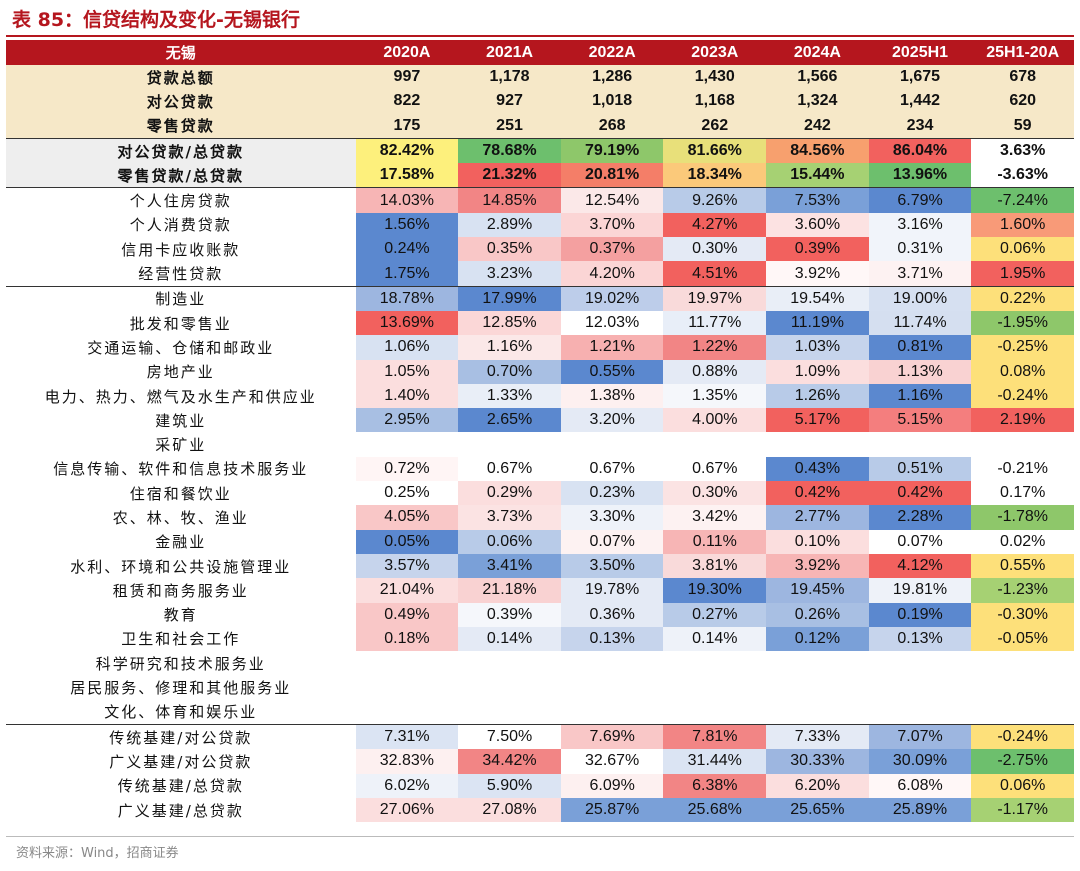 Image resolution: width=1080 pixels, height=871 pixels. I want to click on value-cell: 0.42%, so click(920, 493).